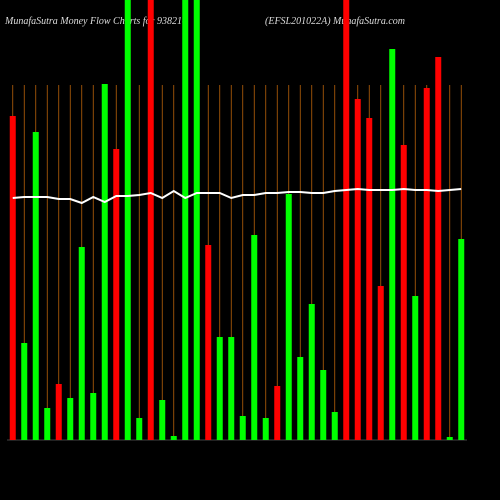 The width and height of the screenshot is (500, 500). What do you see at coordinates (237, 196) in the screenshot?
I see `line` at bounding box center [237, 196].